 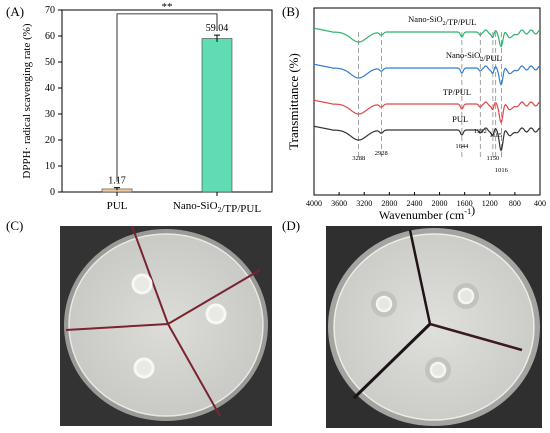 What do you see at coordinates (293, 101) in the screenshot?
I see `y-axis-label: Transmittance (%)` at bounding box center [293, 101].